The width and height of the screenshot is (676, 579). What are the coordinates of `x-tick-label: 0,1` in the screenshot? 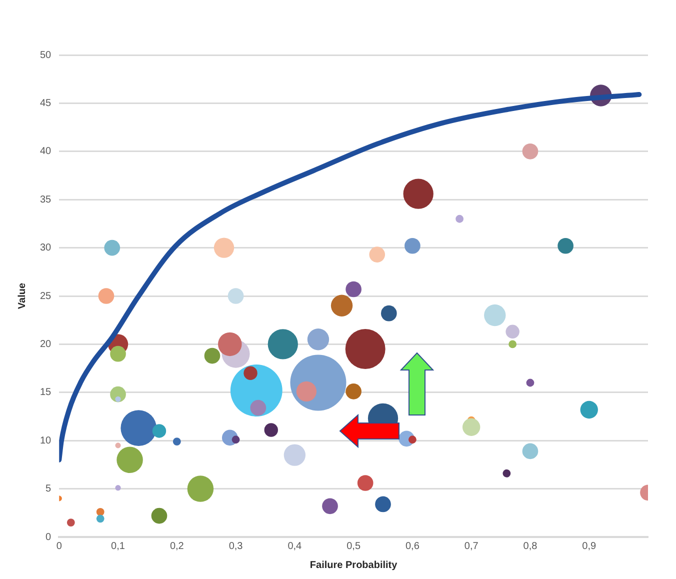 It's located at (118, 546).